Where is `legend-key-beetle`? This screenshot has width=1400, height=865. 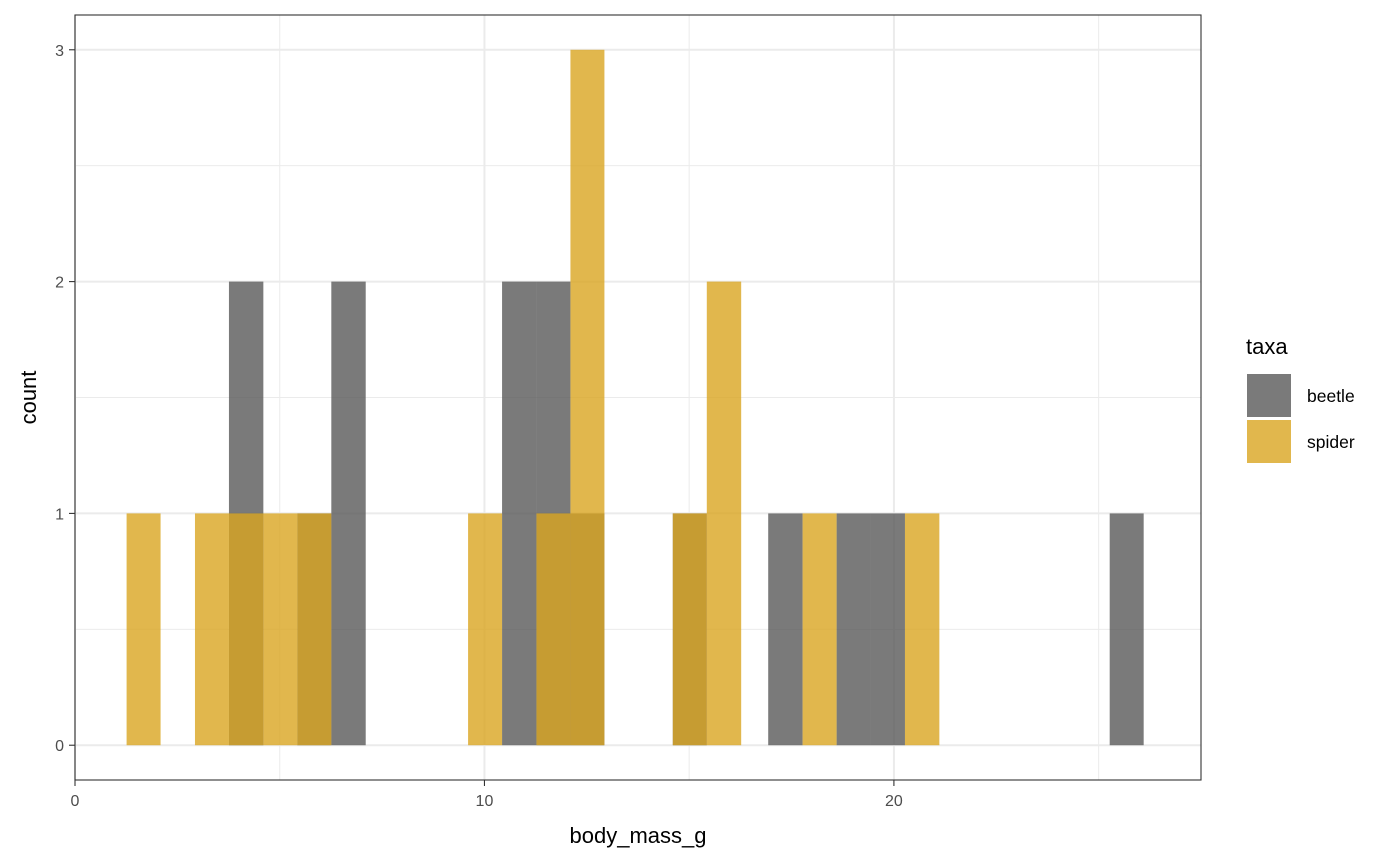
legend-key-beetle is located at coordinates (1269, 395).